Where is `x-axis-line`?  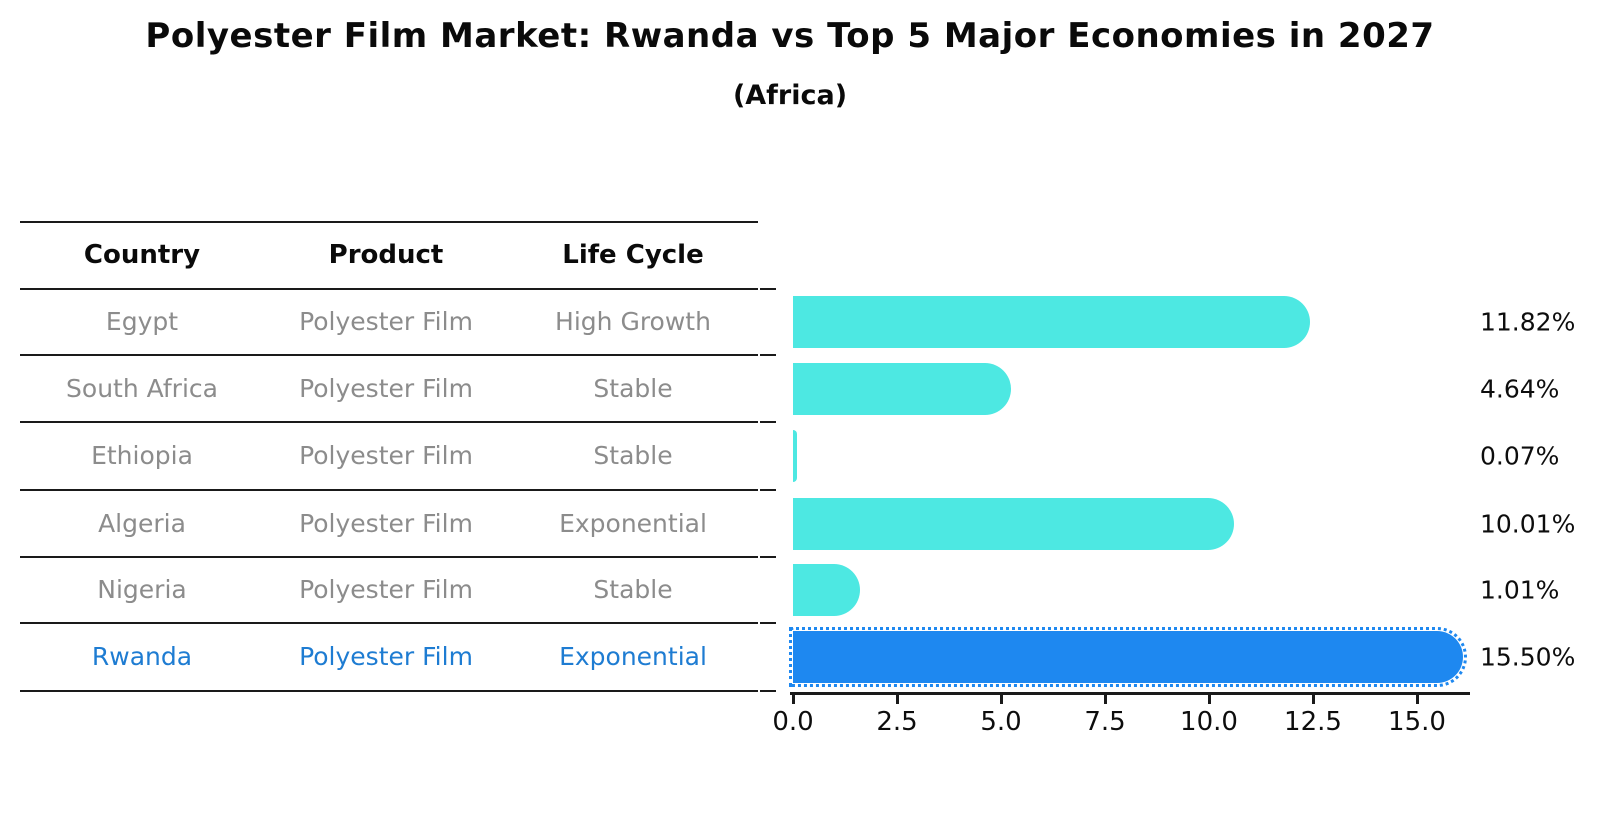
x-axis-line is located at coordinates (1130, 693).